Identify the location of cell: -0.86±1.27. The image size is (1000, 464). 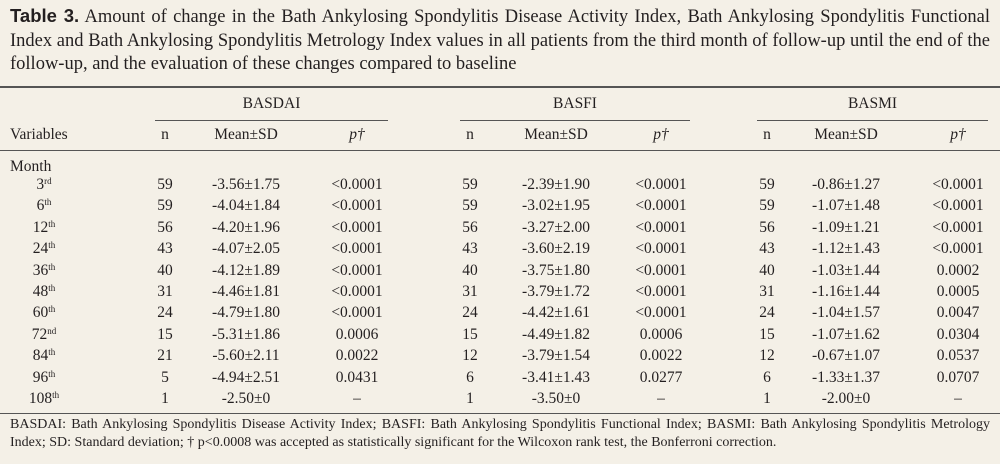
(846, 184).